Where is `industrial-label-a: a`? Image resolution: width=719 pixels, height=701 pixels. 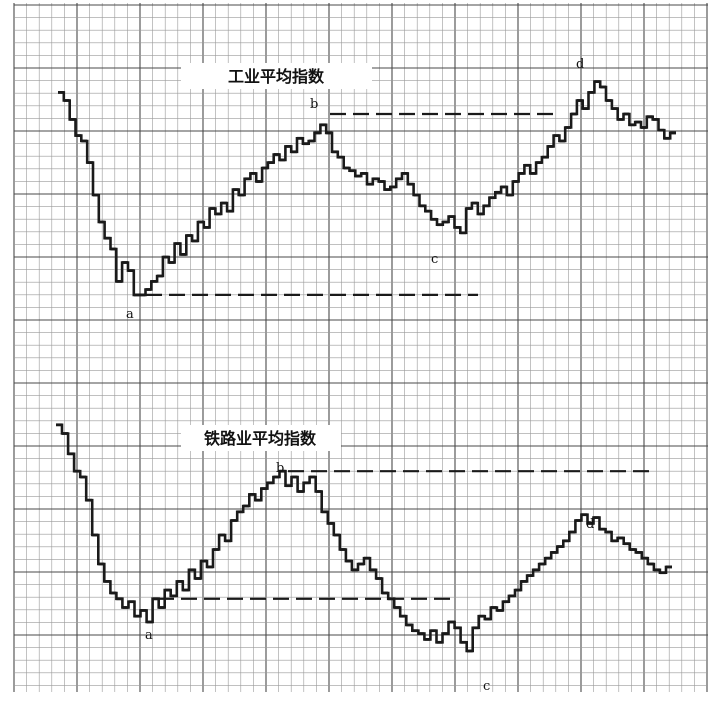
industrial-label-a: a is located at coordinates (130, 314).